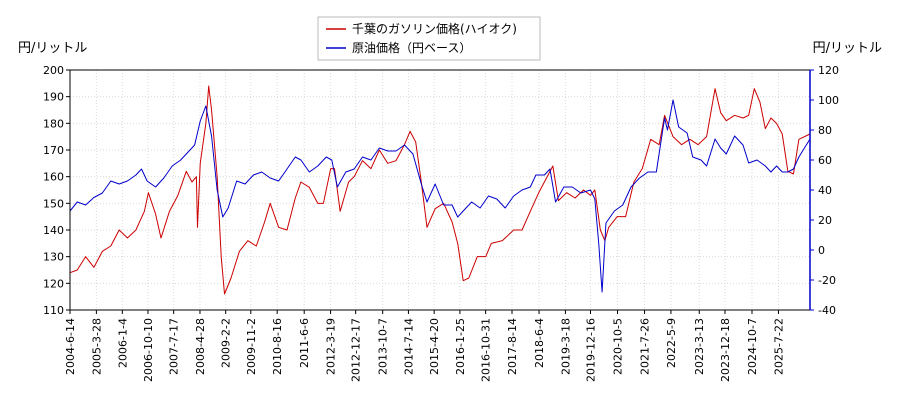  What do you see at coordinates (200, 346) in the screenshot?
I see `x-tick-label: 2008-4-28` at bounding box center [200, 346].